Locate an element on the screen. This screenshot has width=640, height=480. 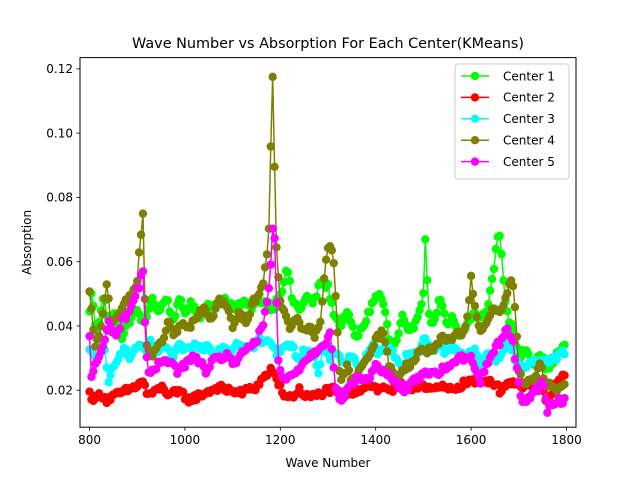
legend-label: Center 1 is located at coordinates (529, 76).